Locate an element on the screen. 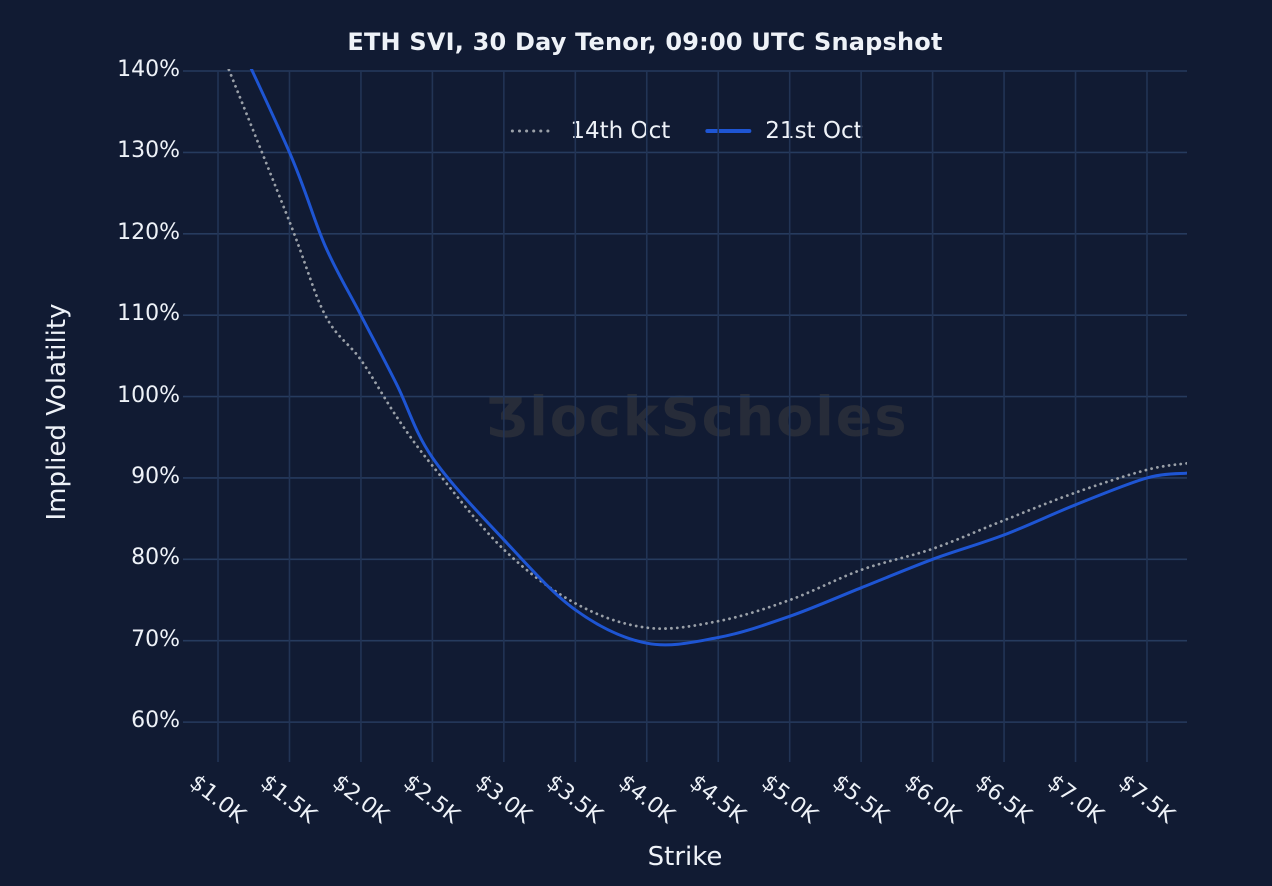 This screenshot has height=886, width=1272. y-tick-label: 90% is located at coordinates (155, 476).